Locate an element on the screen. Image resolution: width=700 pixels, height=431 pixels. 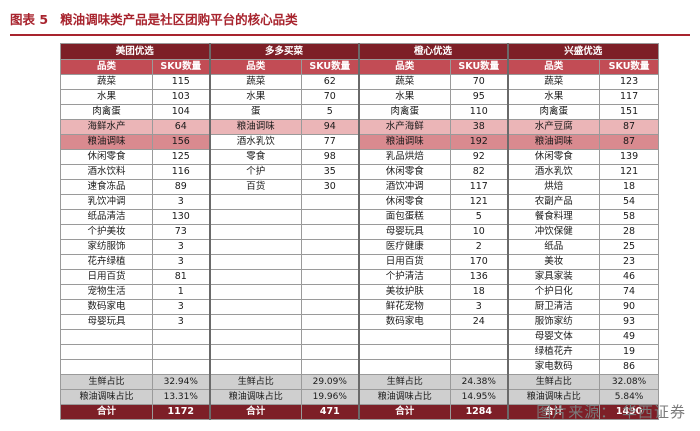
sku-cell: 93 is located at coordinates (629, 322).